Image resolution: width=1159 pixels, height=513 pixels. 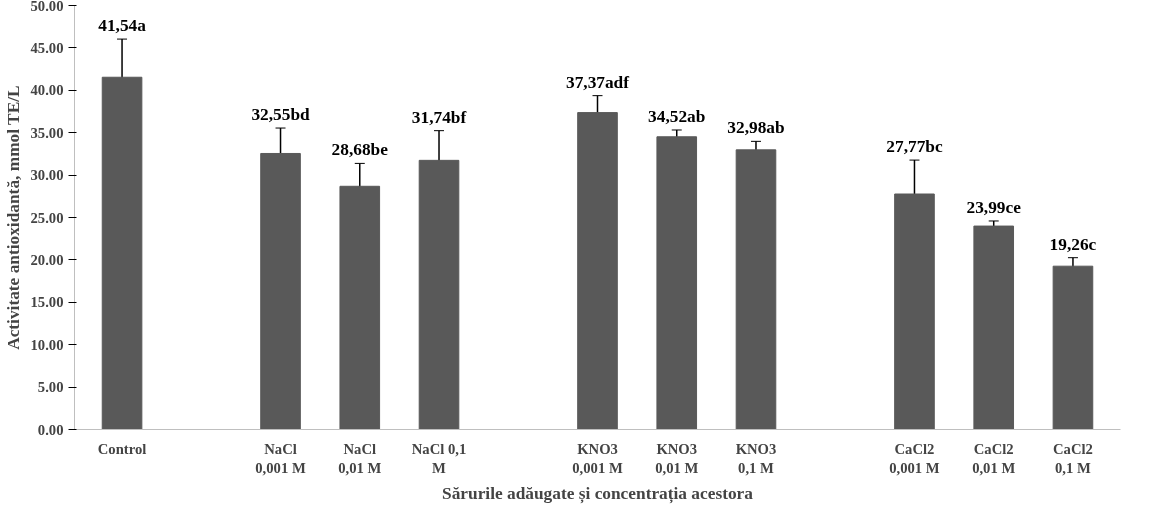 What do you see at coordinates (47, 217) in the screenshot?
I see `y-tick-label: 25.00` at bounding box center [47, 217].